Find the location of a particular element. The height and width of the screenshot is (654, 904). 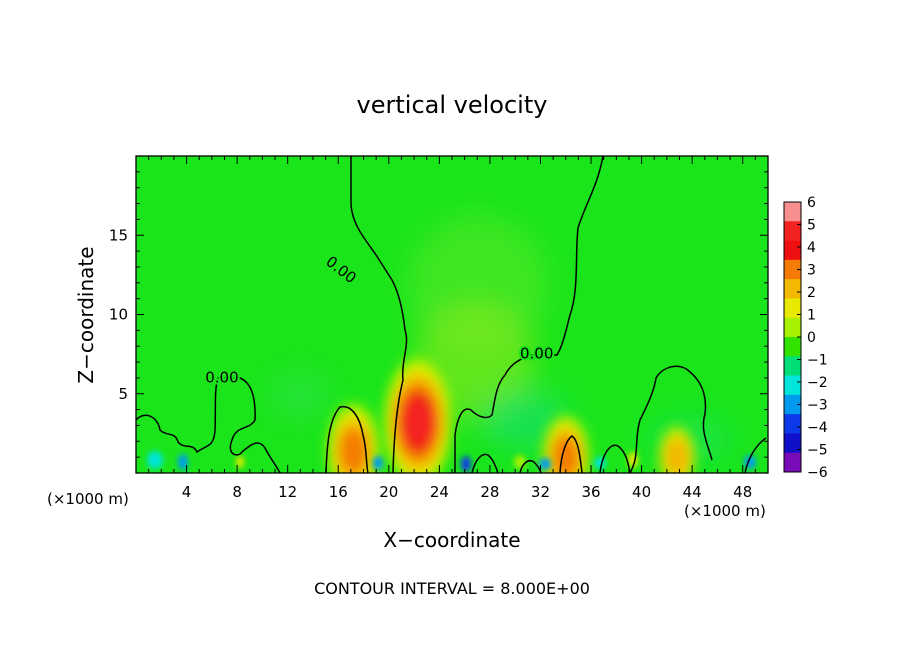

x-axis-label: X−coordinate is located at coordinates (451, 540).